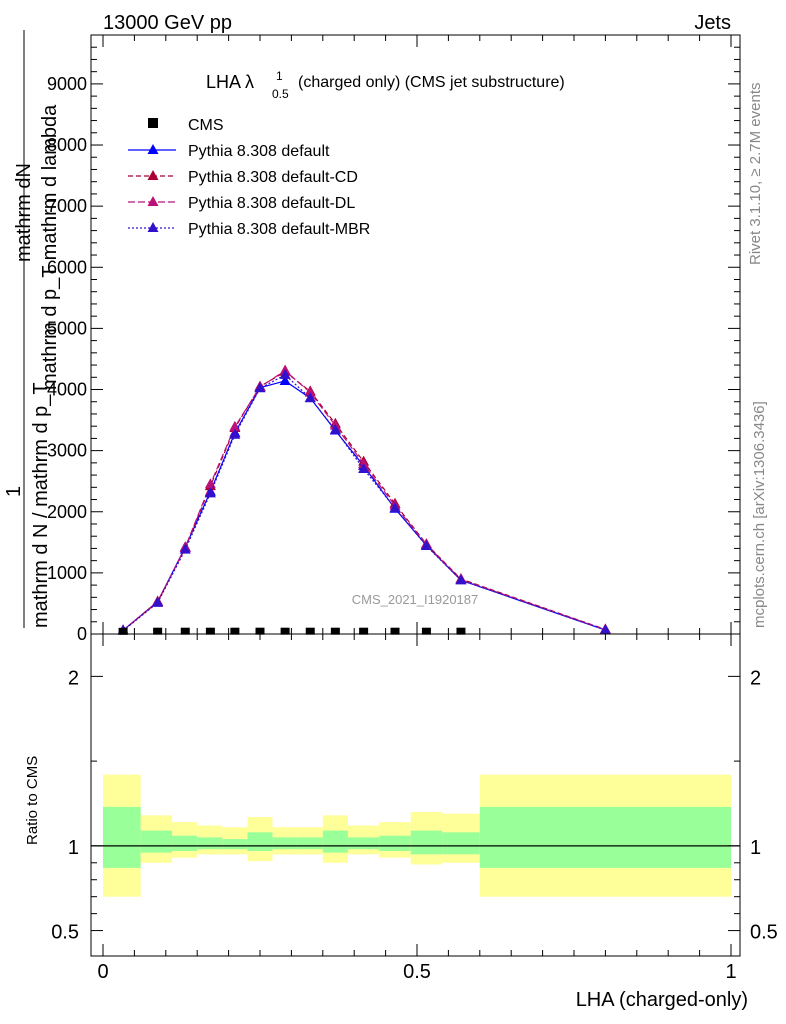 This screenshot has width=786, height=1024. Describe the element at coordinates (279, 76) in the screenshot. I see `title-sup: 1` at that location.